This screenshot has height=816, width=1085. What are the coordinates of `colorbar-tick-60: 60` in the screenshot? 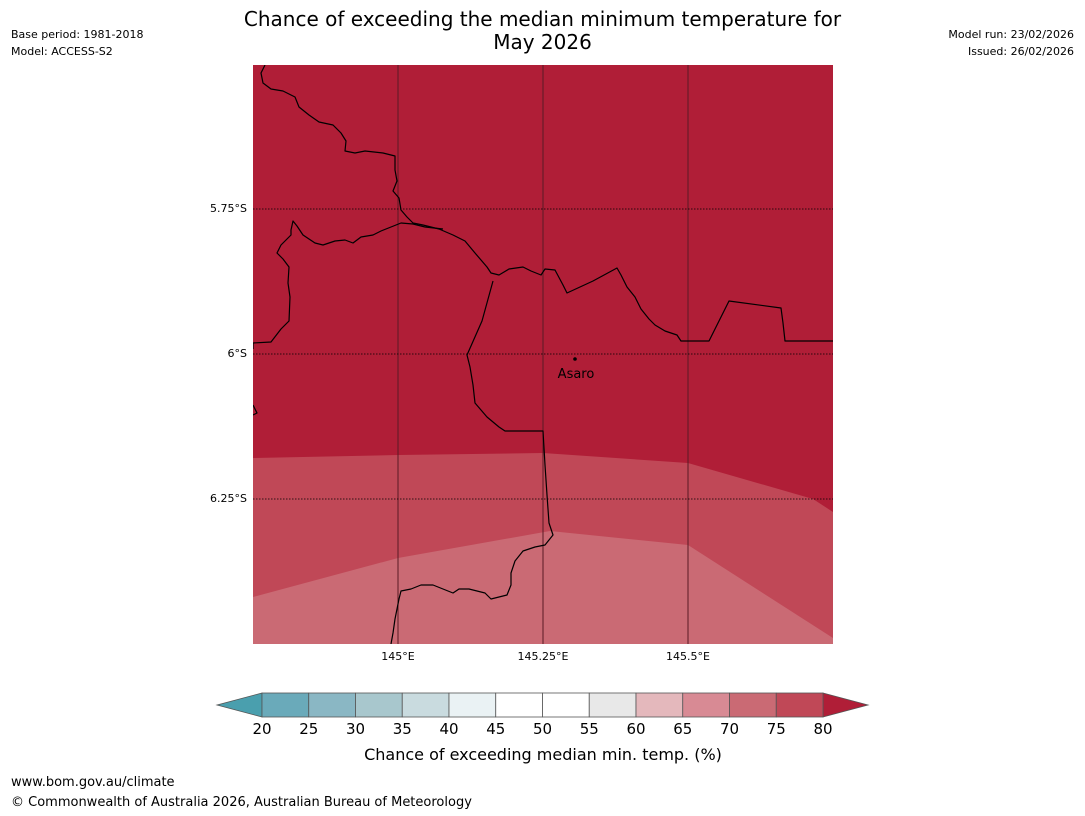 It's located at (636, 729).